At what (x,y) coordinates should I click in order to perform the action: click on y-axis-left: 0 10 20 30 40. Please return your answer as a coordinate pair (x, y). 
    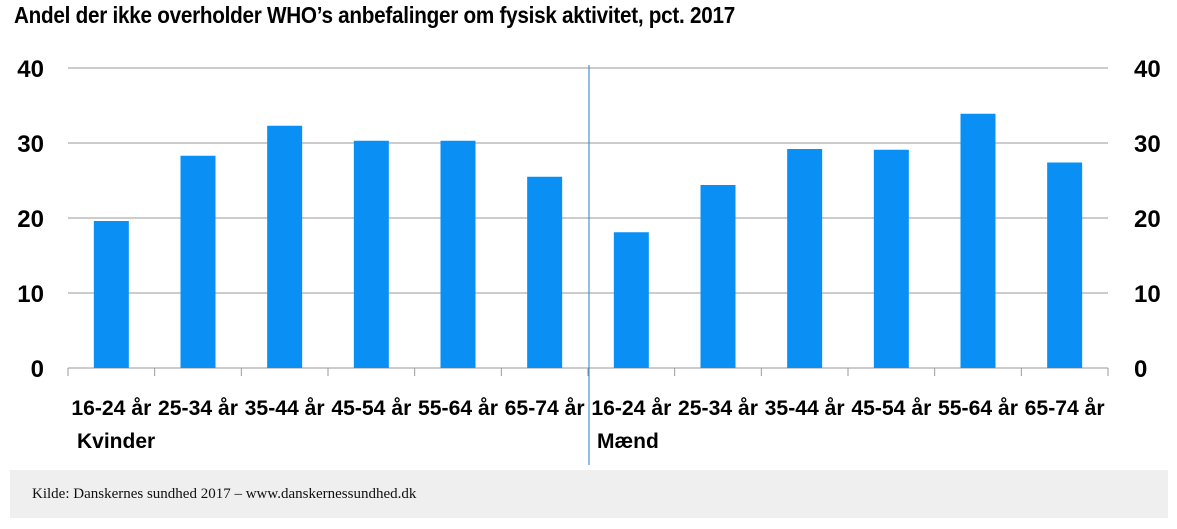
    Looking at the image, I should click on (30, 219).